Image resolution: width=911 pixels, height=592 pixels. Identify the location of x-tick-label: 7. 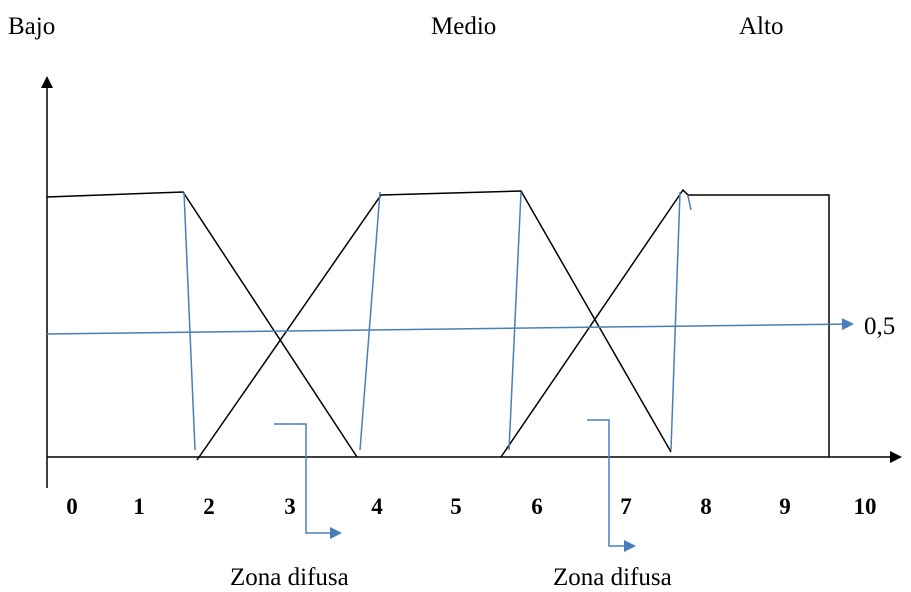
(626, 506).